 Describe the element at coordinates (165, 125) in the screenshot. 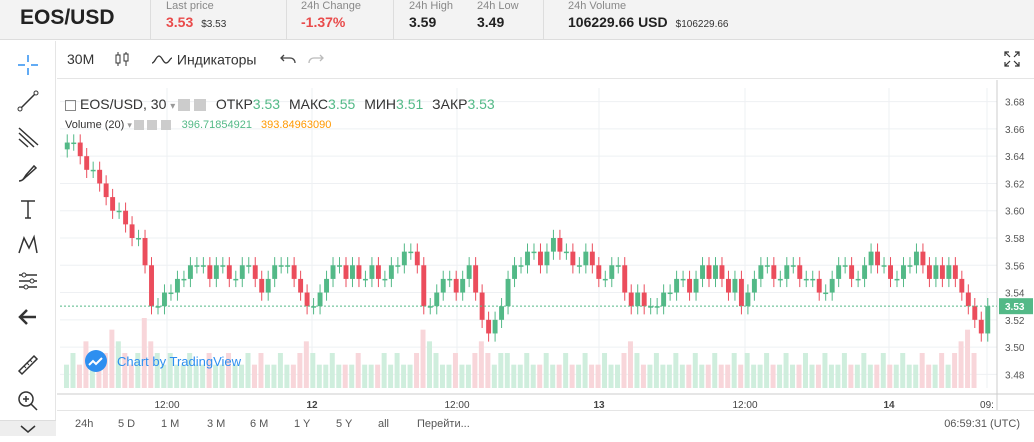

I see `volume-close-icon` at that location.